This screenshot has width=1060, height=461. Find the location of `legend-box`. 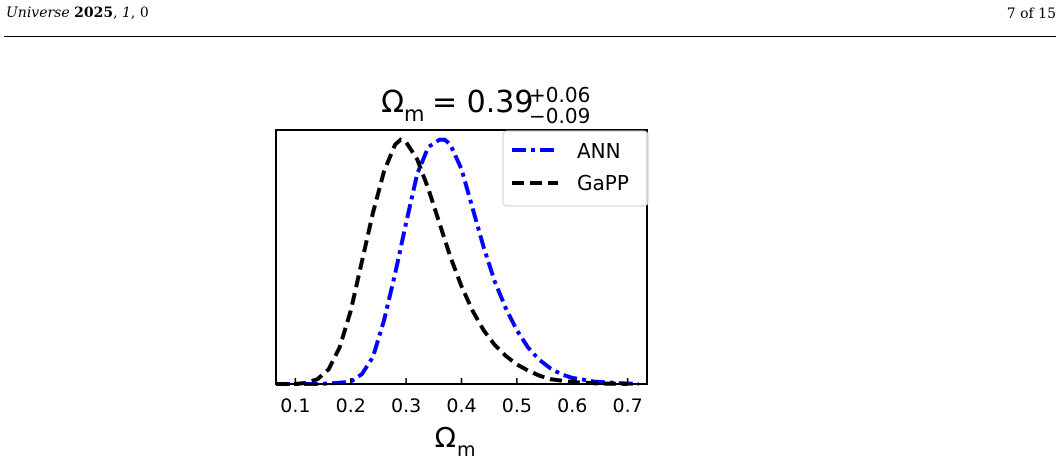

legend-box is located at coordinates (575, 168).